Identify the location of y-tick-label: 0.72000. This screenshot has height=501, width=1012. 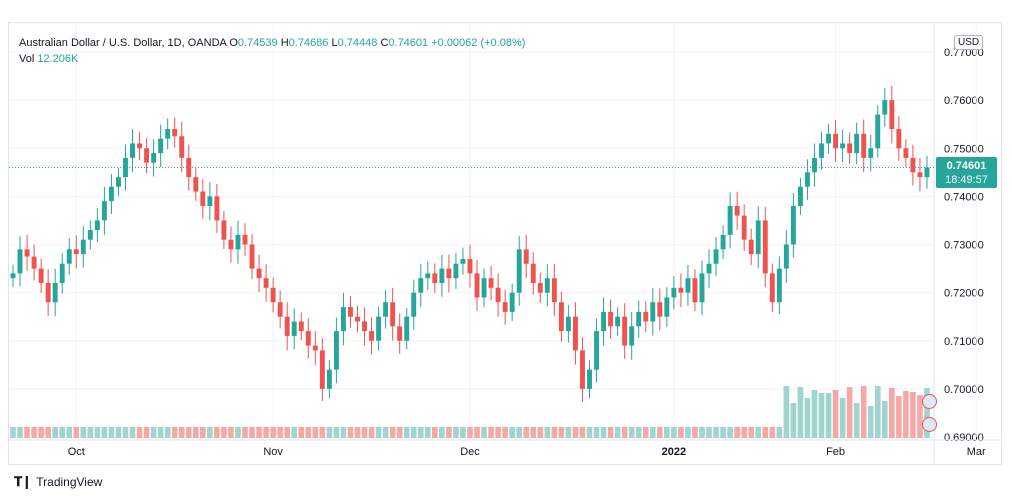
(964, 294).